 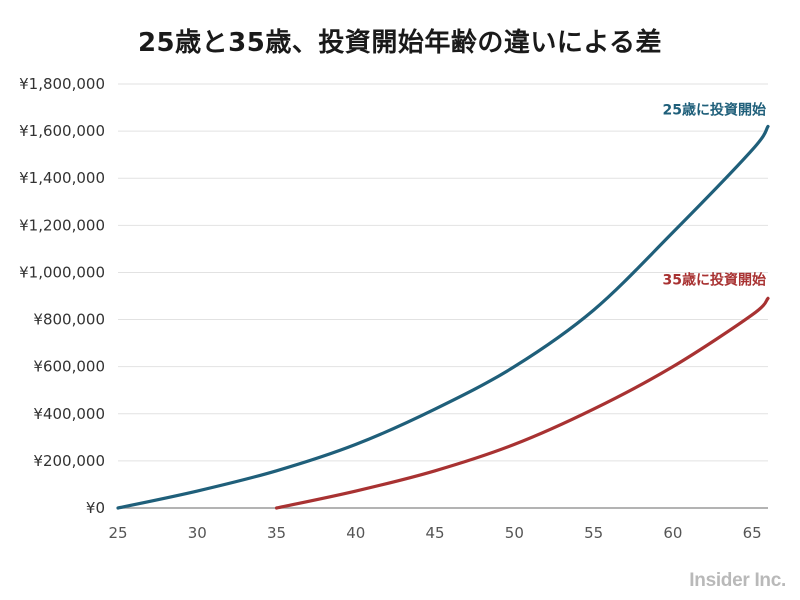 What do you see at coordinates (400, 43) in the screenshot?
I see `chart-title: 25歳と35歳、投資開始年齢の違いによる差` at bounding box center [400, 43].